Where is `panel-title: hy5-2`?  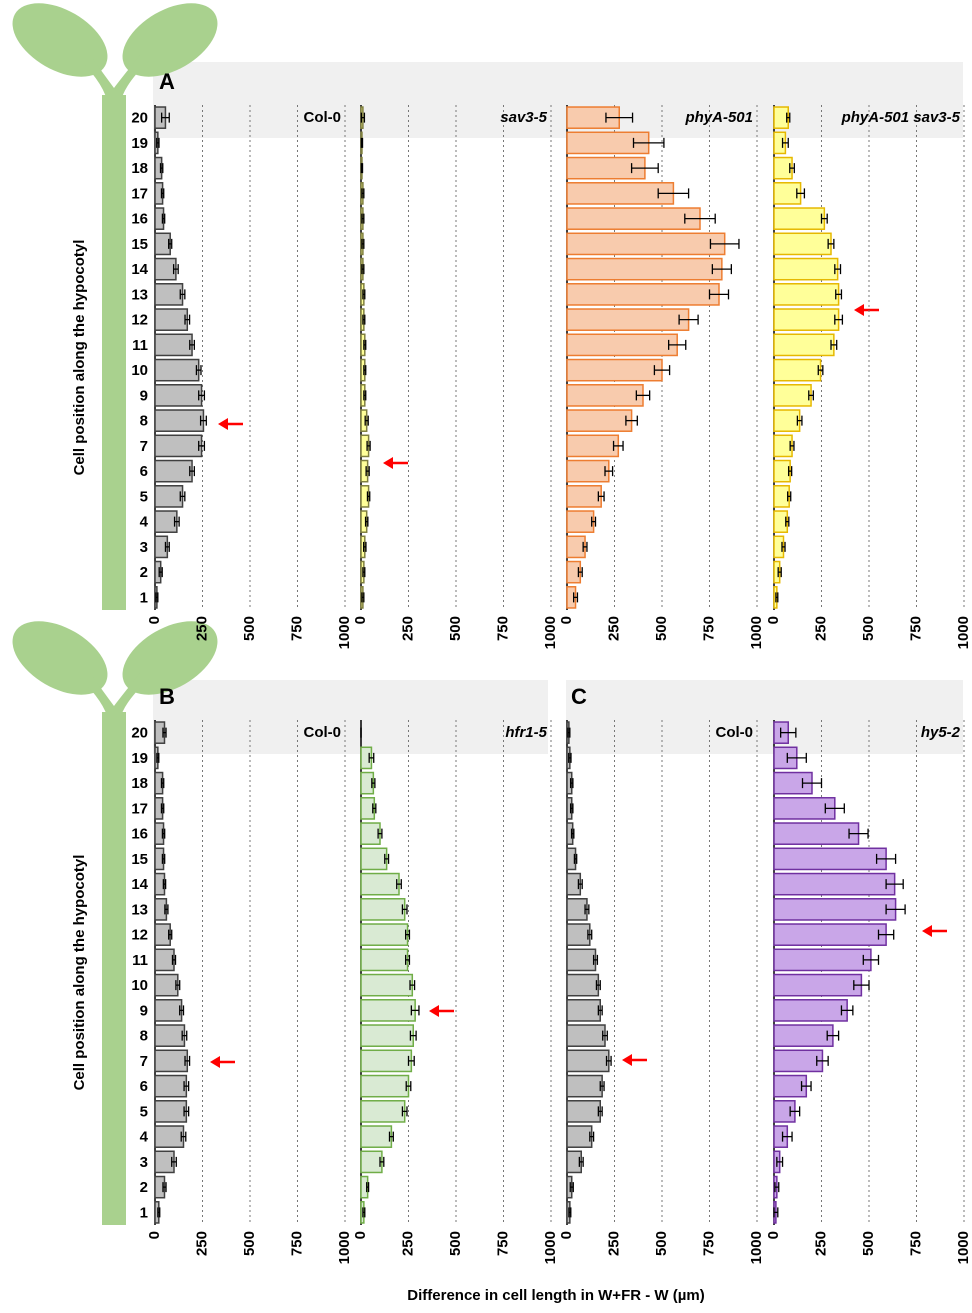 panel-title: hy5-2 is located at coordinates (941, 732).